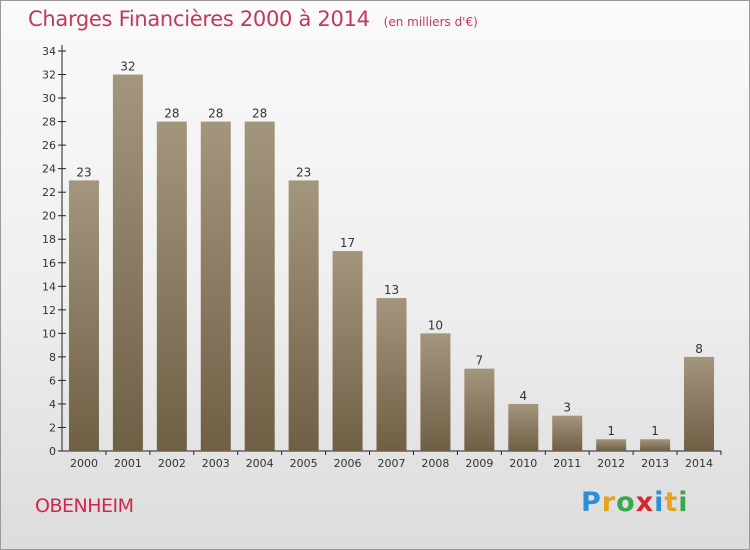 The image size is (750, 550). Describe the element at coordinates (52, 380) in the screenshot. I see `y-tick-label: 6` at that location.